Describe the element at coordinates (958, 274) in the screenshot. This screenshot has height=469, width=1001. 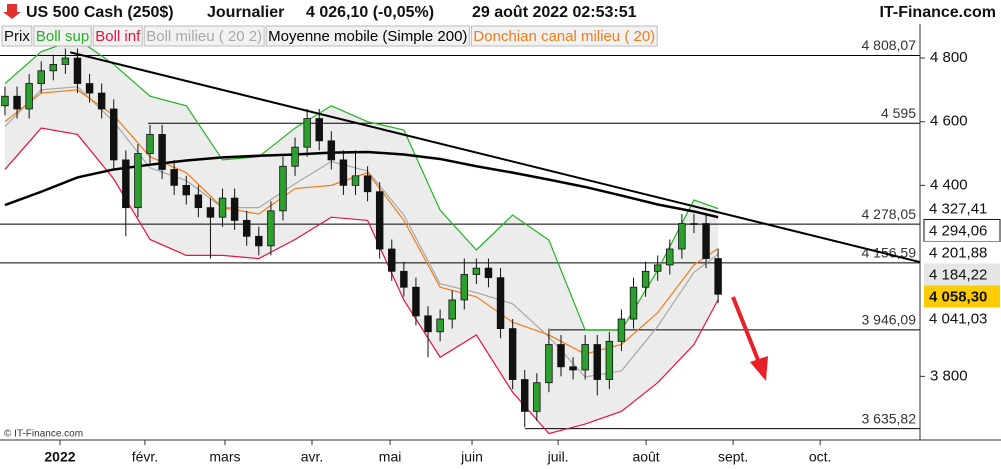
I see `price-tag: 4 184,22` at that location.